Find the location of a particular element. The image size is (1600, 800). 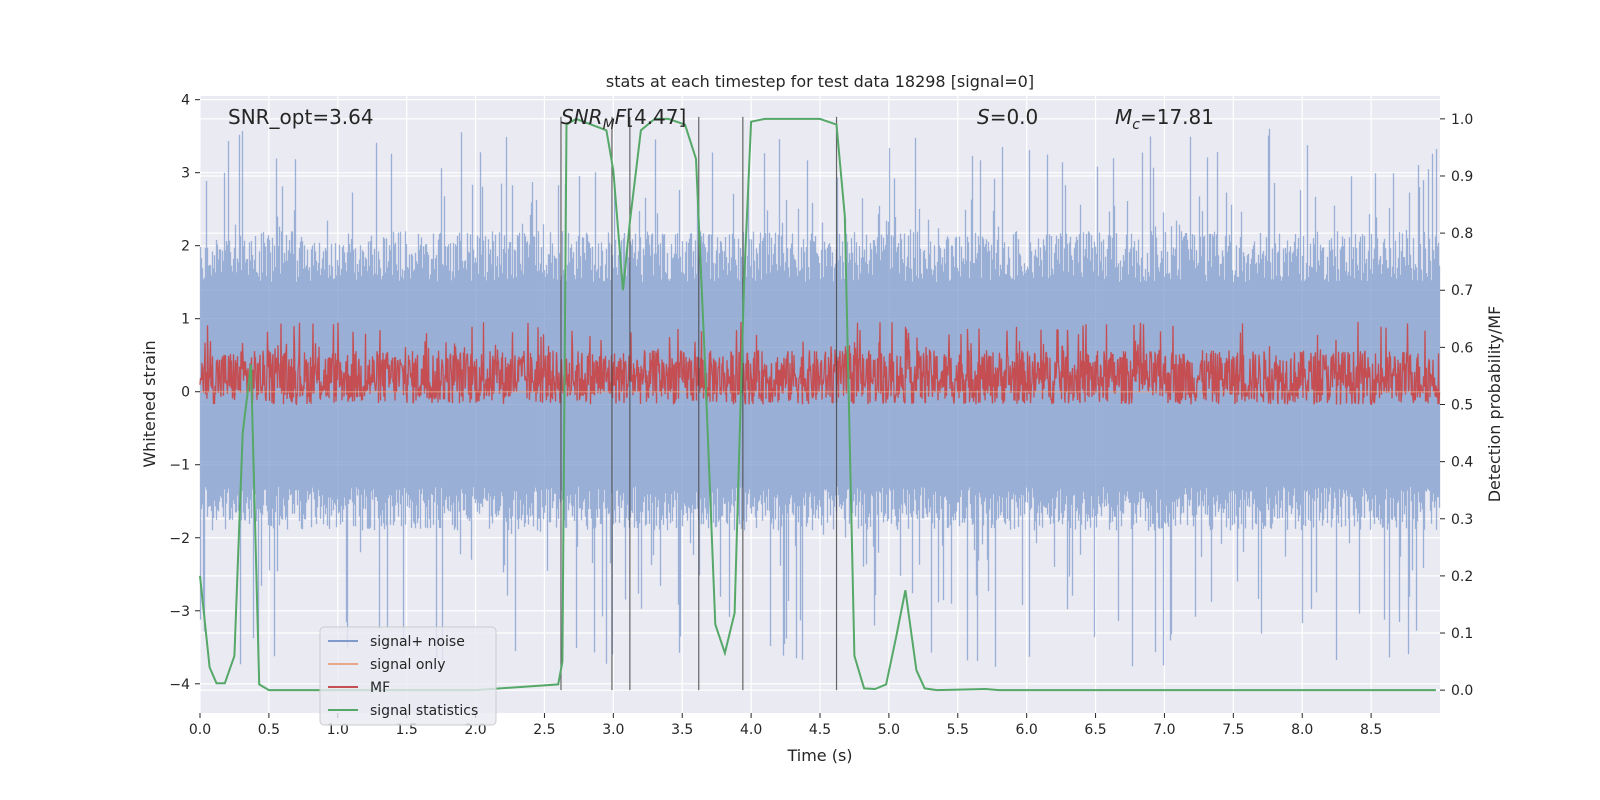

y-right-axis-label: Detection probability/MF is located at coordinates (1494, 404).